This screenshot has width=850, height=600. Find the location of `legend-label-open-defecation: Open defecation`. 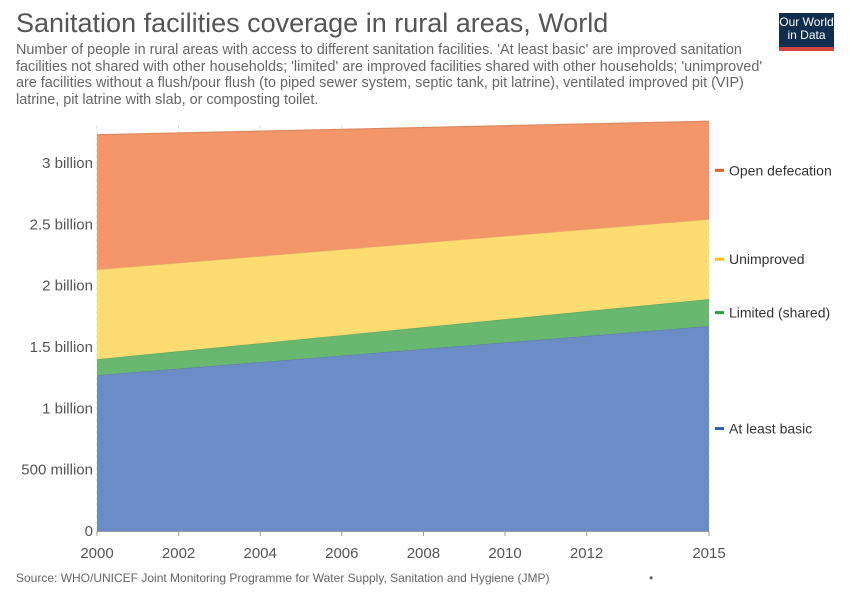

legend-label-open-defecation: Open defecation is located at coordinates (780, 170).